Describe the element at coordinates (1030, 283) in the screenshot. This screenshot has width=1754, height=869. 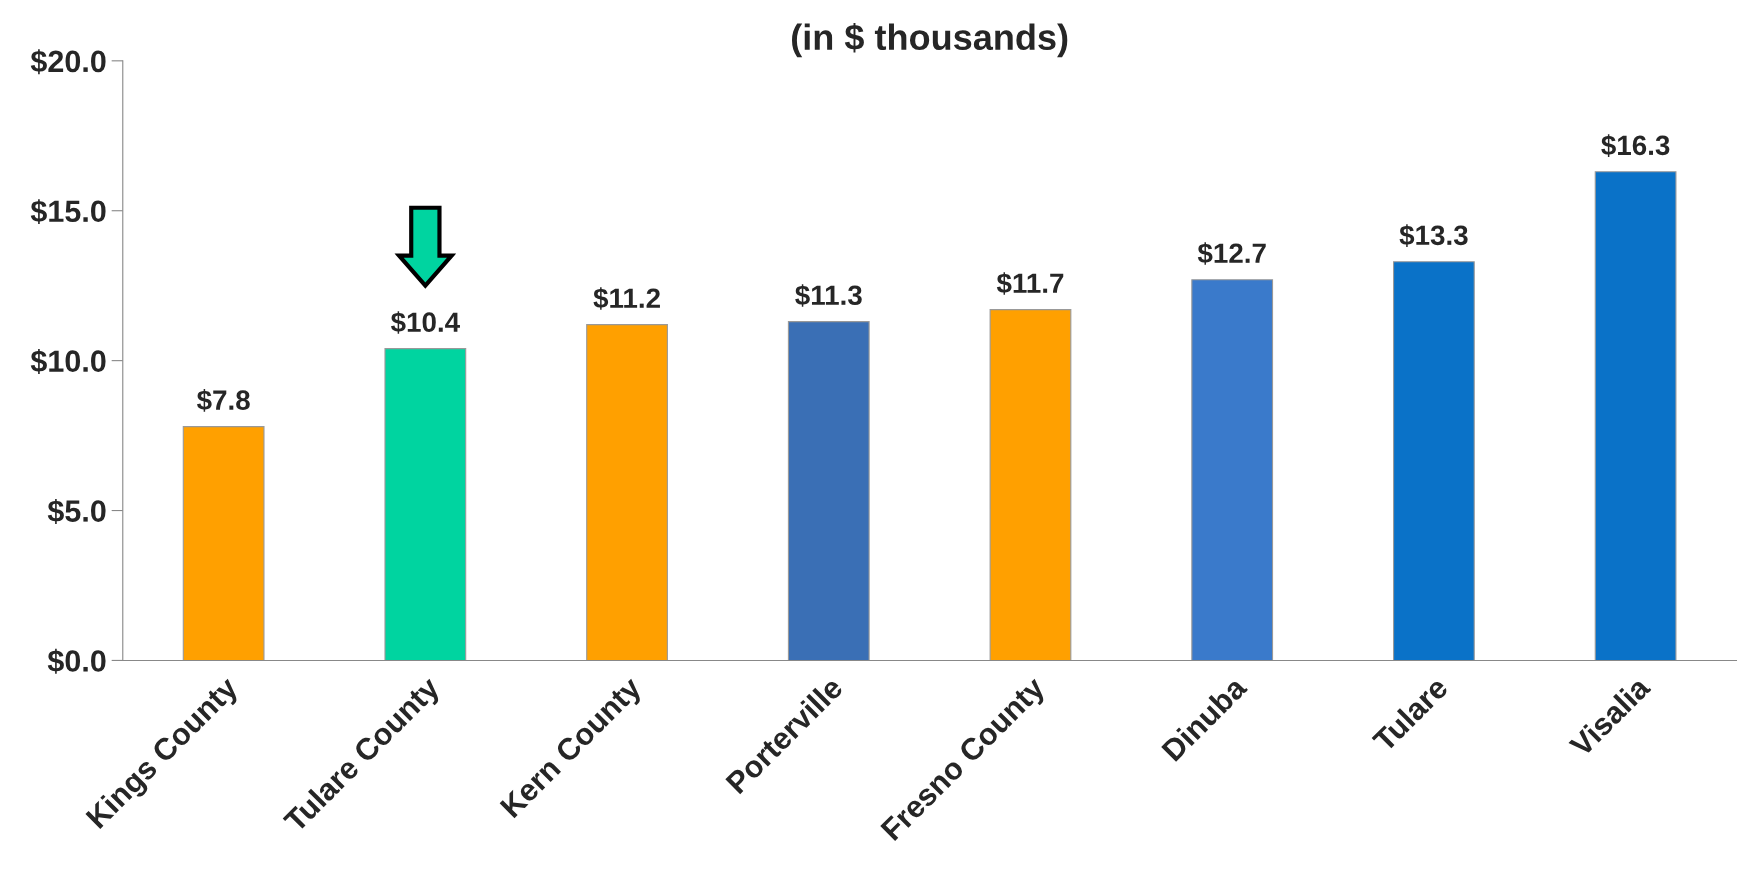
I see `data-label: $11.7` at that location.